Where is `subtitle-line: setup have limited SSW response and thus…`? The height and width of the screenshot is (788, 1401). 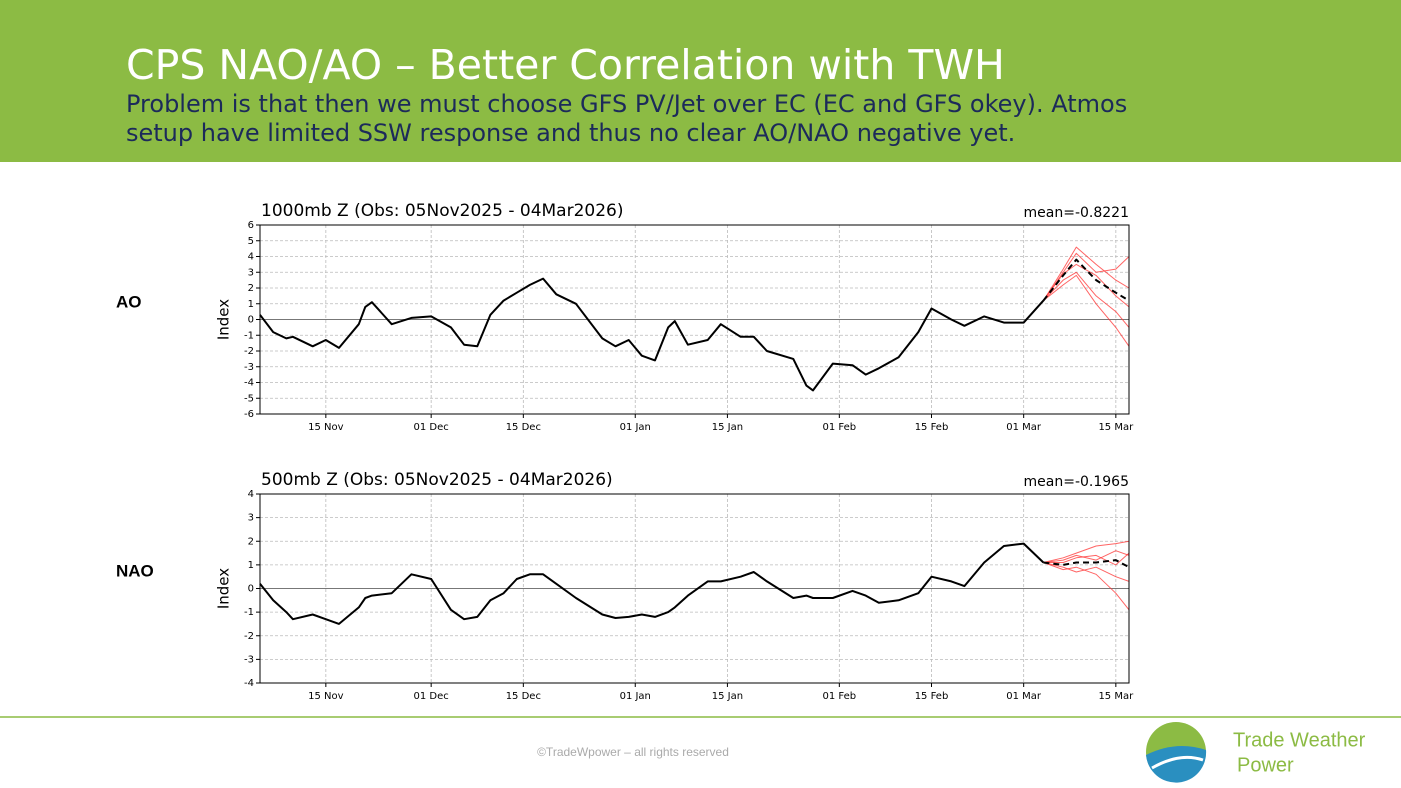
subtitle-line: setup have limited SSW response and thus… is located at coordinates (570, 133).